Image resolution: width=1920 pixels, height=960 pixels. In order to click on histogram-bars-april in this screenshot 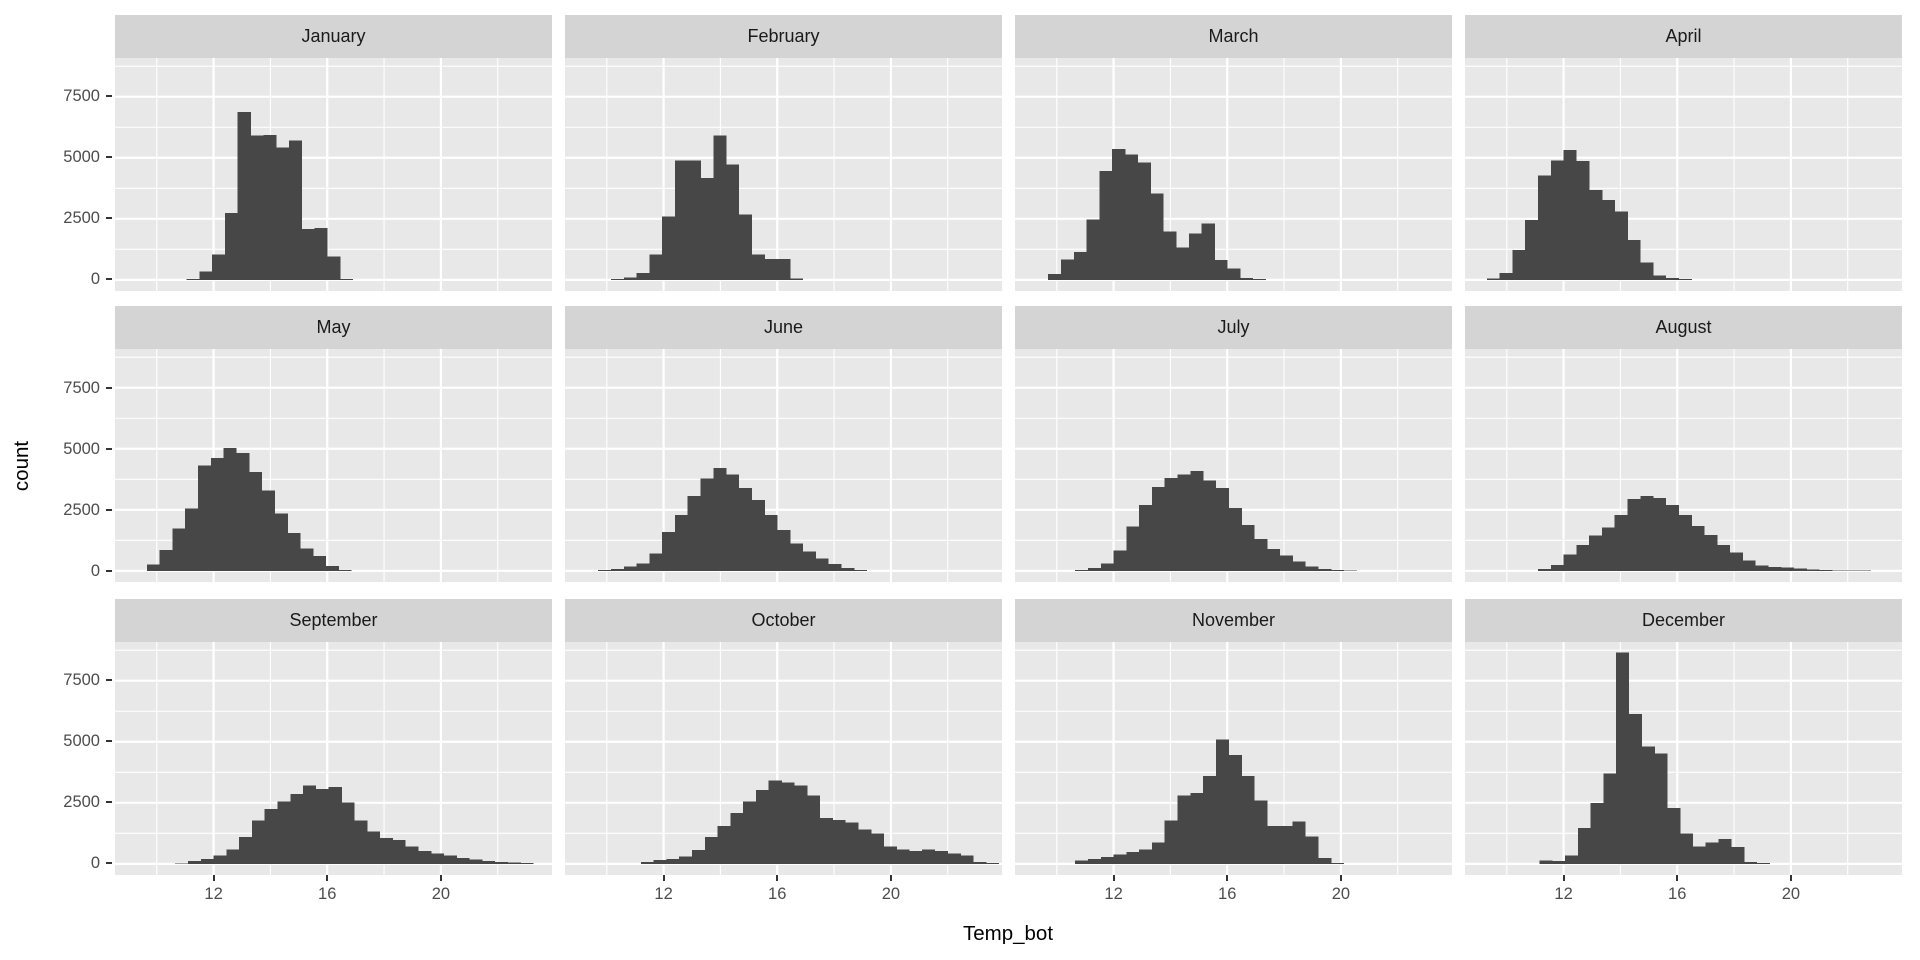, I will do `click(1589, 214)`.